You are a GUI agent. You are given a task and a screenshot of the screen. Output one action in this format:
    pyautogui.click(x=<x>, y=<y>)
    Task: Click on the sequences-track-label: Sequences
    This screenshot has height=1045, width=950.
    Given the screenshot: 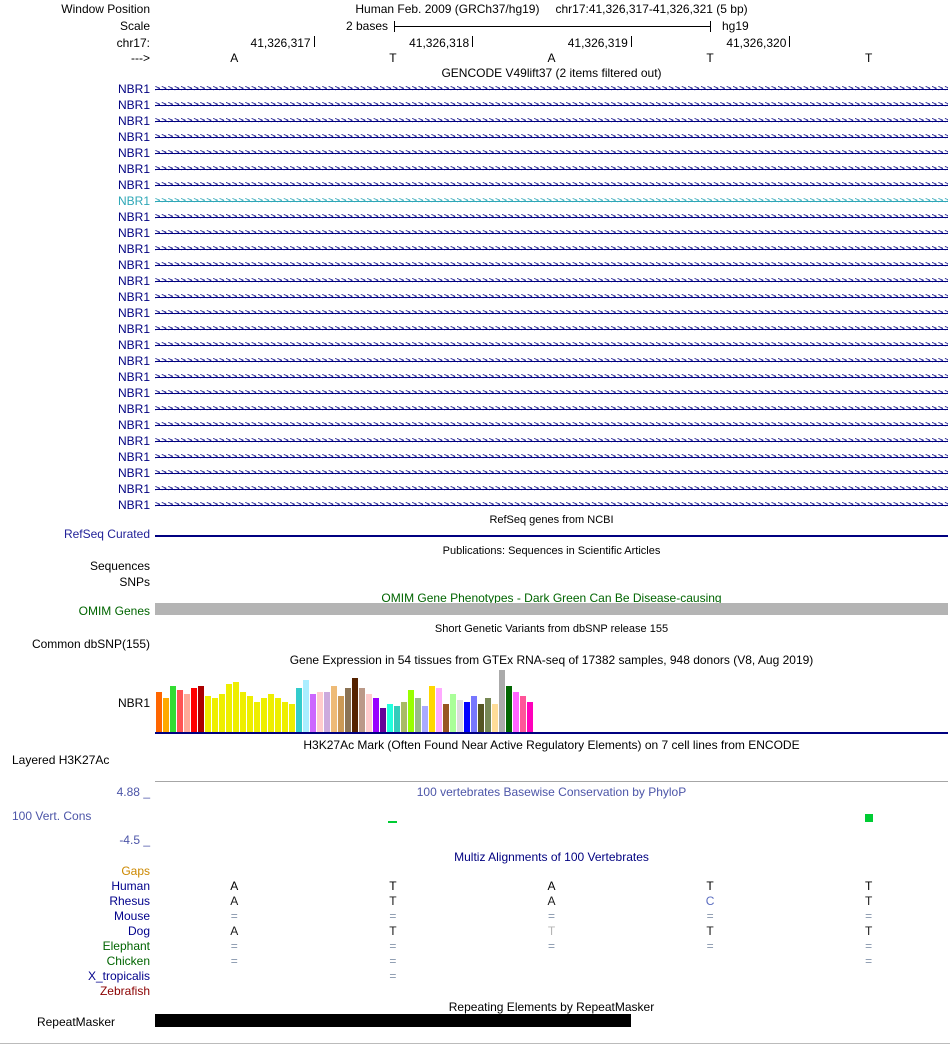 What is the action you would take?
    pyautogui.click(x=119, y=566)
    